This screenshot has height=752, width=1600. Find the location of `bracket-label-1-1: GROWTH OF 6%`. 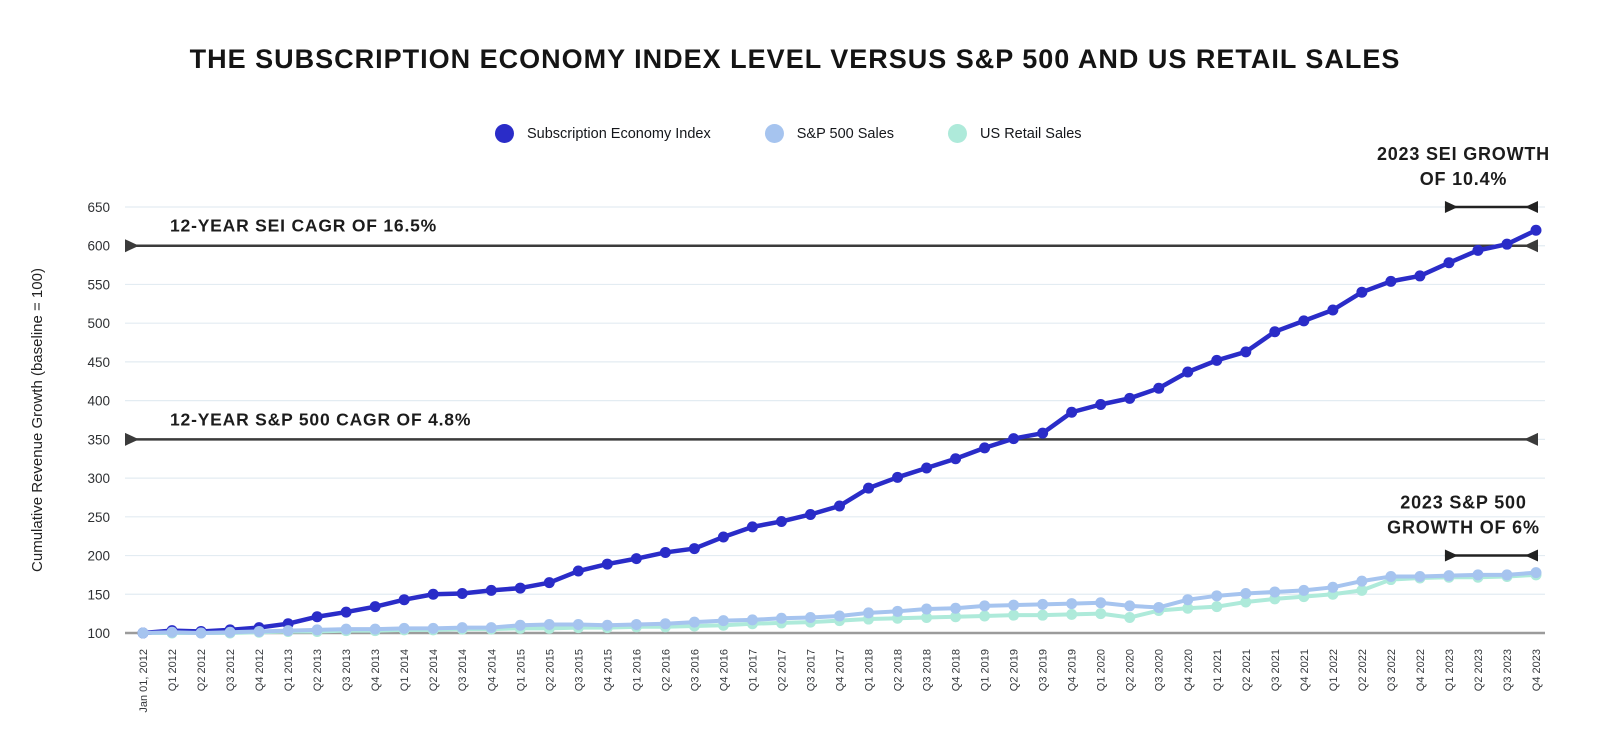

bracket-label-1-1: GROWTH OF 6% is located at coordinates (1463, 528).